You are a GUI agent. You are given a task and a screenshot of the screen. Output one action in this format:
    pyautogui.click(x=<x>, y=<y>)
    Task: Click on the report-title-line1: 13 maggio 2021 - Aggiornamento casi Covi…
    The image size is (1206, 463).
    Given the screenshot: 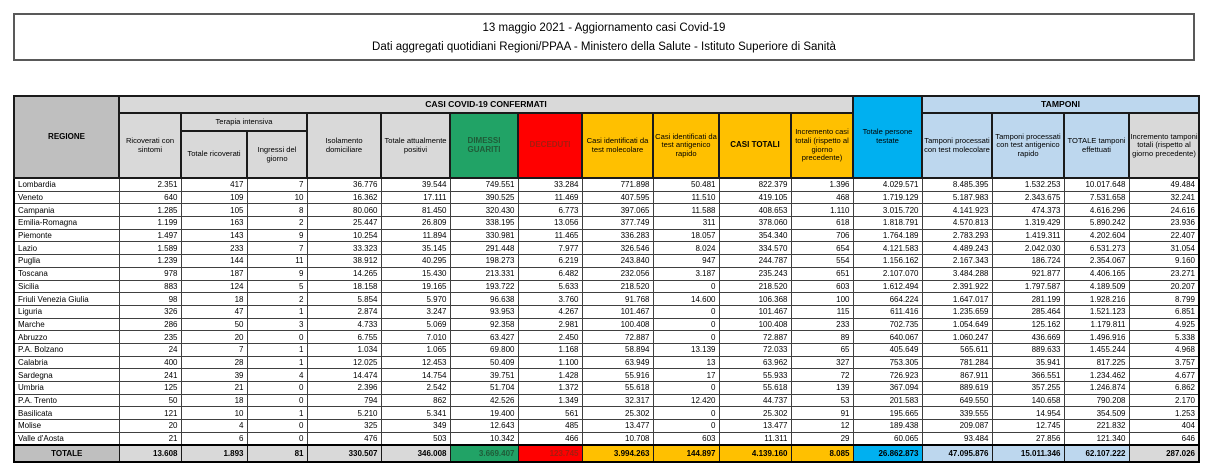 What is the action you would take?
    pyautogui.click(x=604, y=27)
    